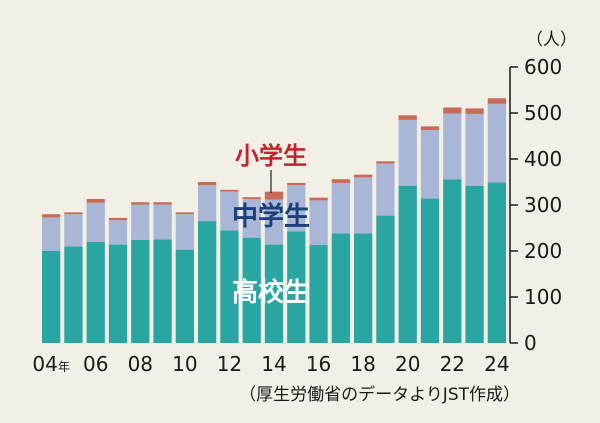 This screenshot has height=423, width=600. Describe the element at coordinates (496, 364) in the screenshot. I see `x-tick-label: 24` at that location.